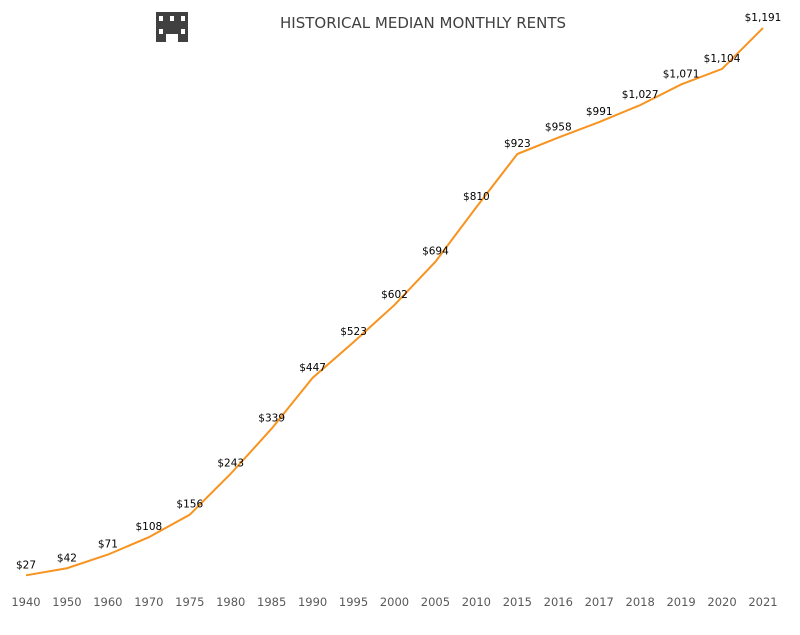  What do you see at coordinates (271, 419) in the screenshot?
I see `data-label: $339` at bounding box center [271, 419].